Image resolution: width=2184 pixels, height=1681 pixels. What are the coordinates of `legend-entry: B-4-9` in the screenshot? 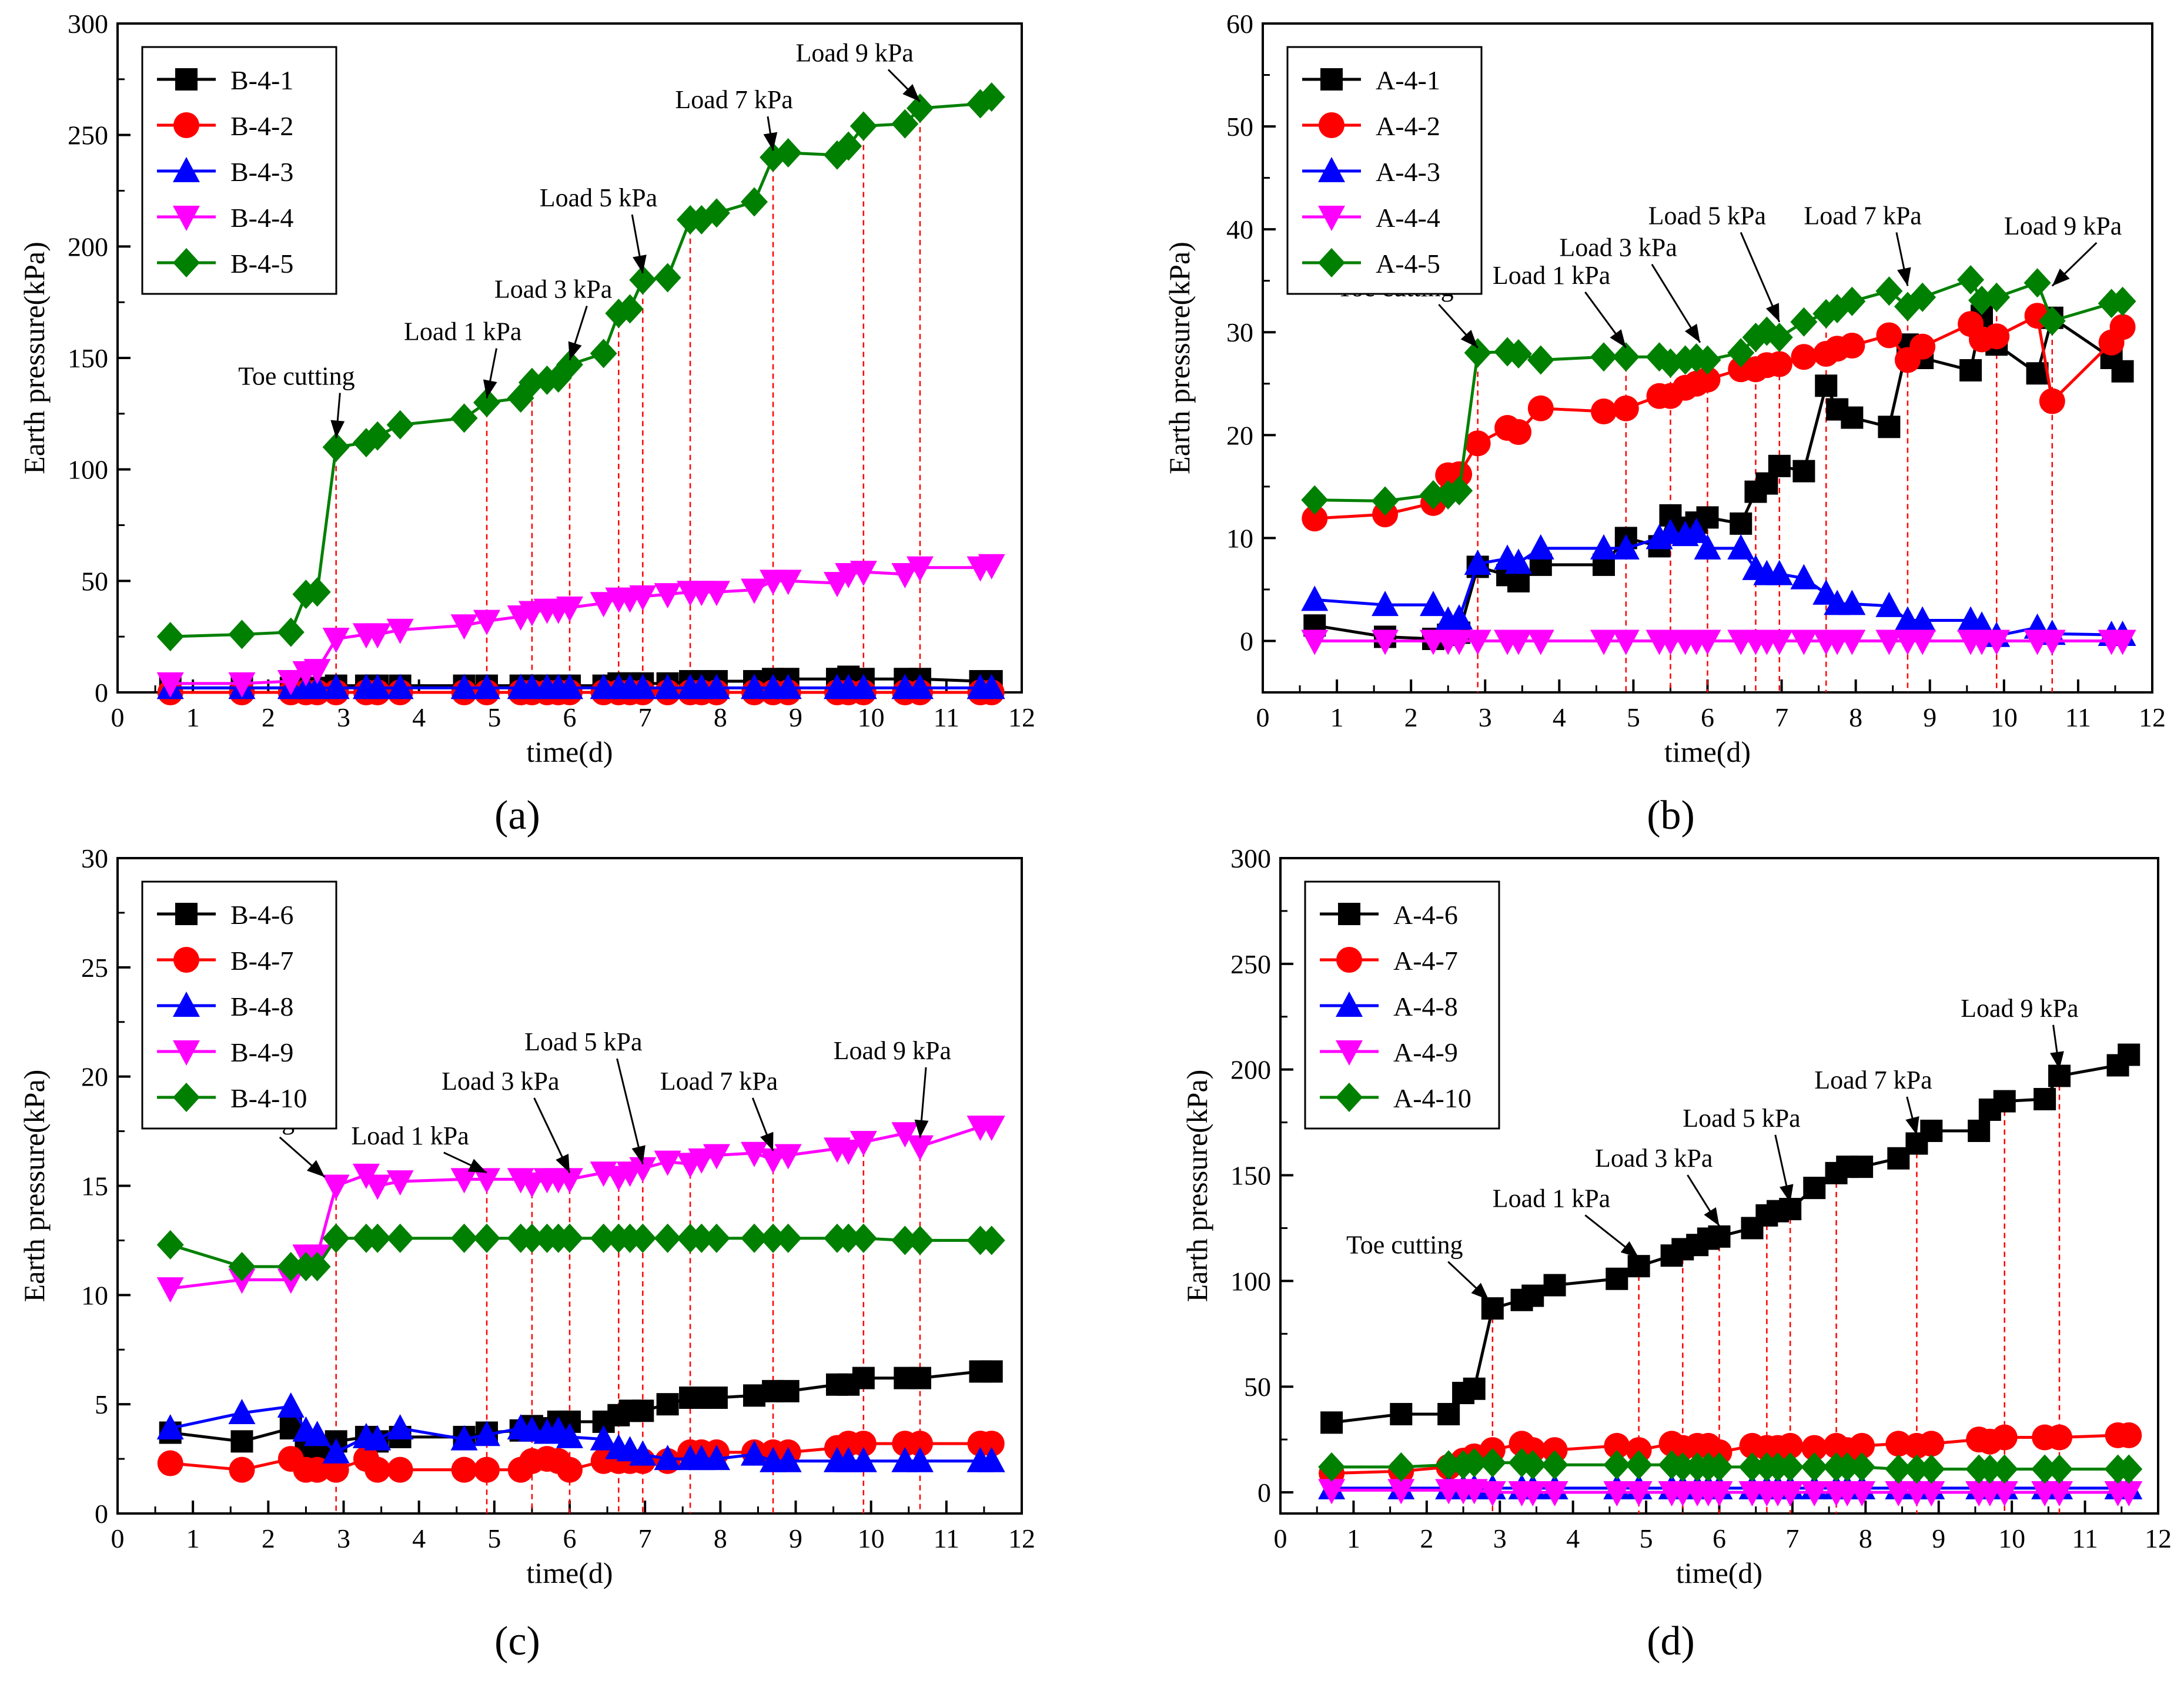 It's located at (261, 1052).